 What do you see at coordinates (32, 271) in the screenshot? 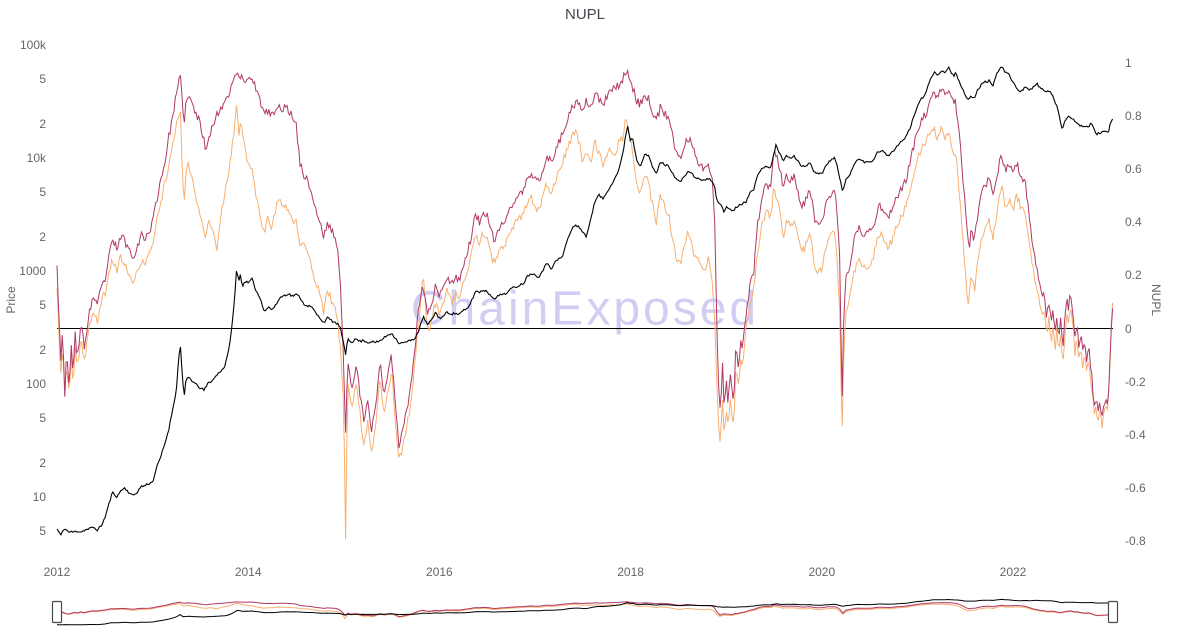
I see `price-tick-label: 1000` at bounding box center [32, 271].